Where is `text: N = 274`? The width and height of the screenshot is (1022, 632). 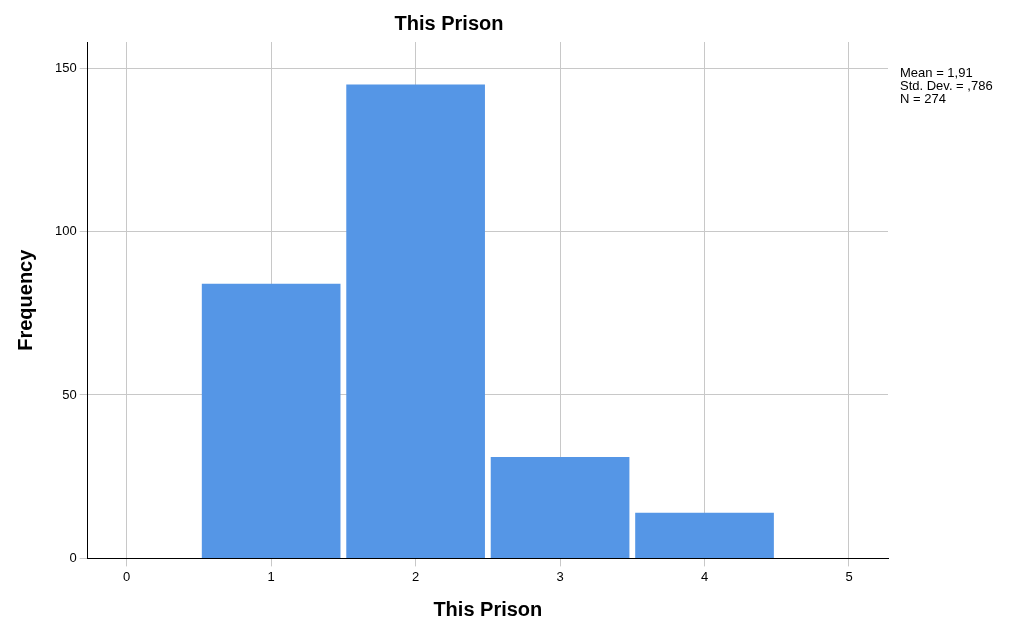
text: N = 274 is located at coordinates (923, 98).